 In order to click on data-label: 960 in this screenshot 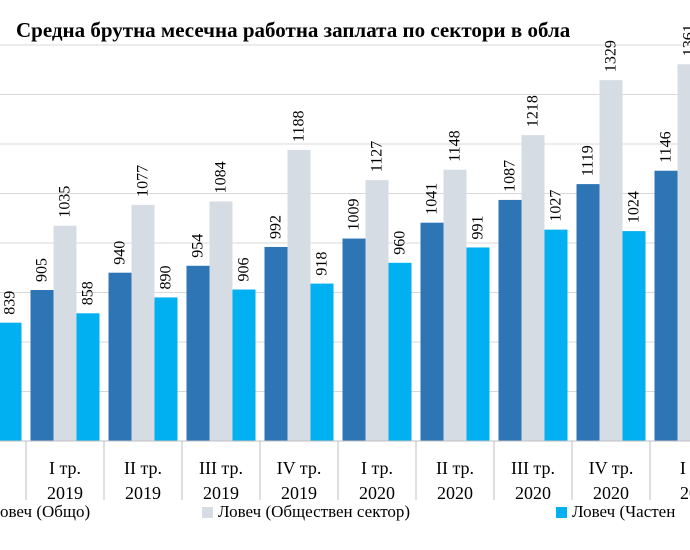, I will do `click(400, 243)`.